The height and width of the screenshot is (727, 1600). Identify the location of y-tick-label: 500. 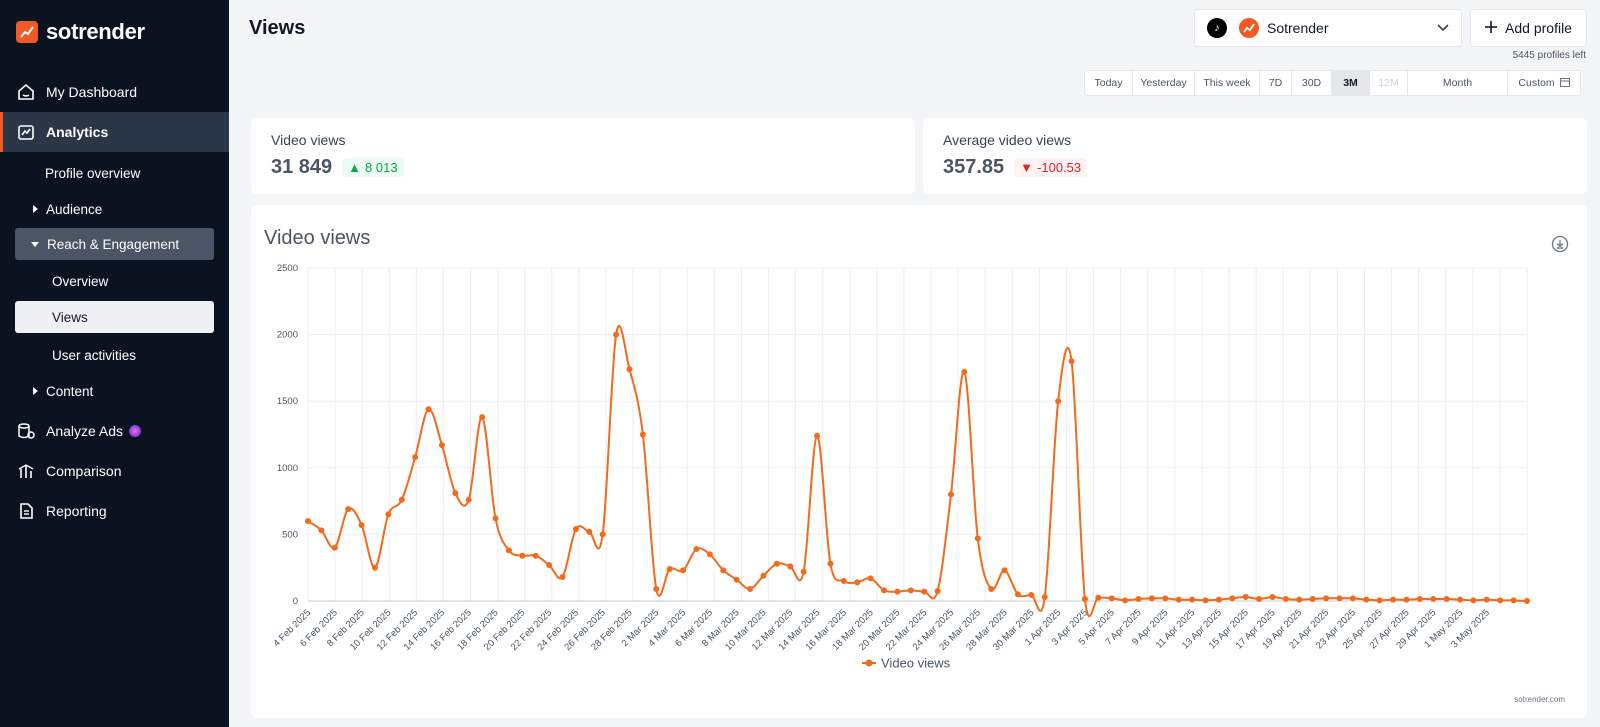
(290, 534).